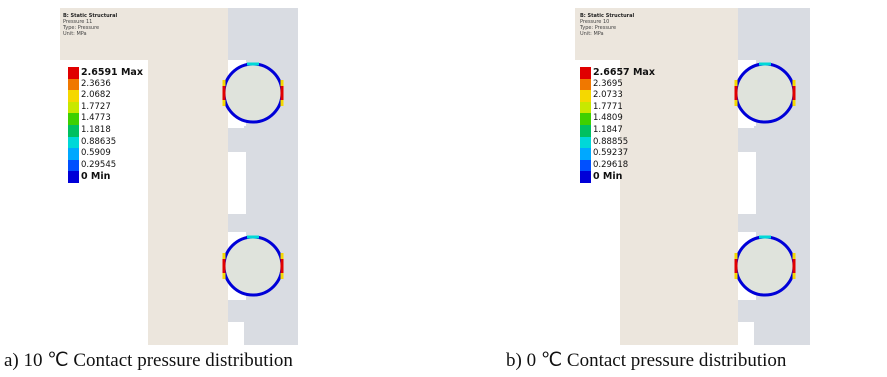  What do you see at coordinates (112, 72) in the screenshot?
I see `legend-label: 2.6591 Max` at bounding box center [112, 72].